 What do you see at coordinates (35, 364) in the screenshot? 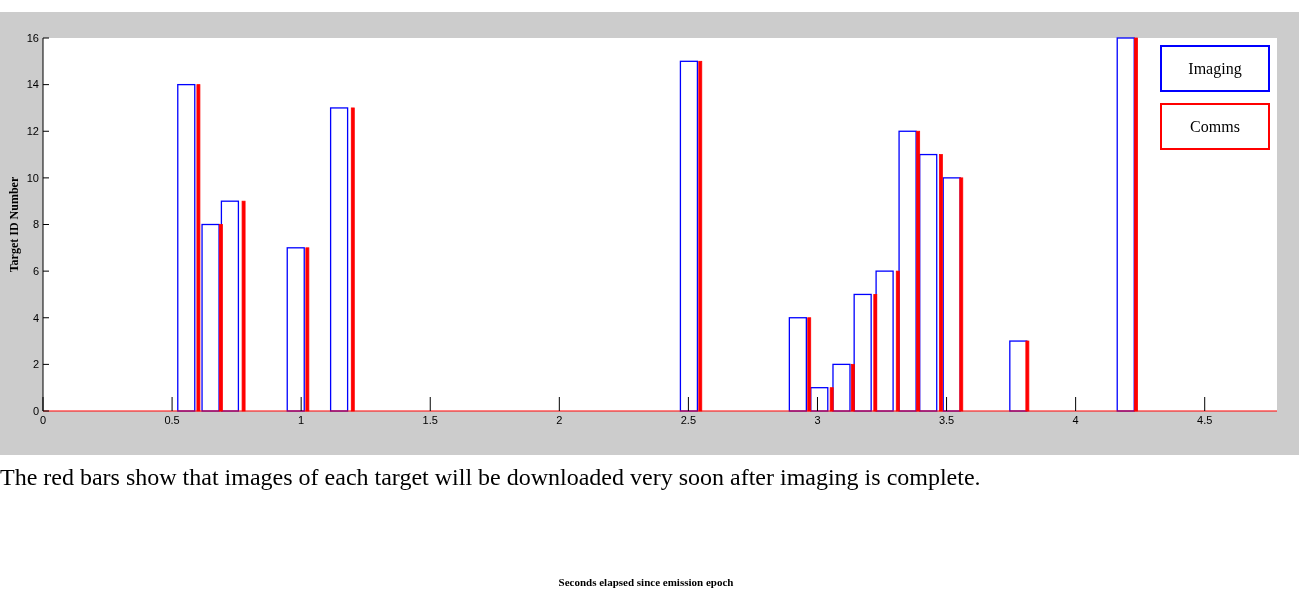
I see `y-tick-label: 2` at bounding box center [35, 364].